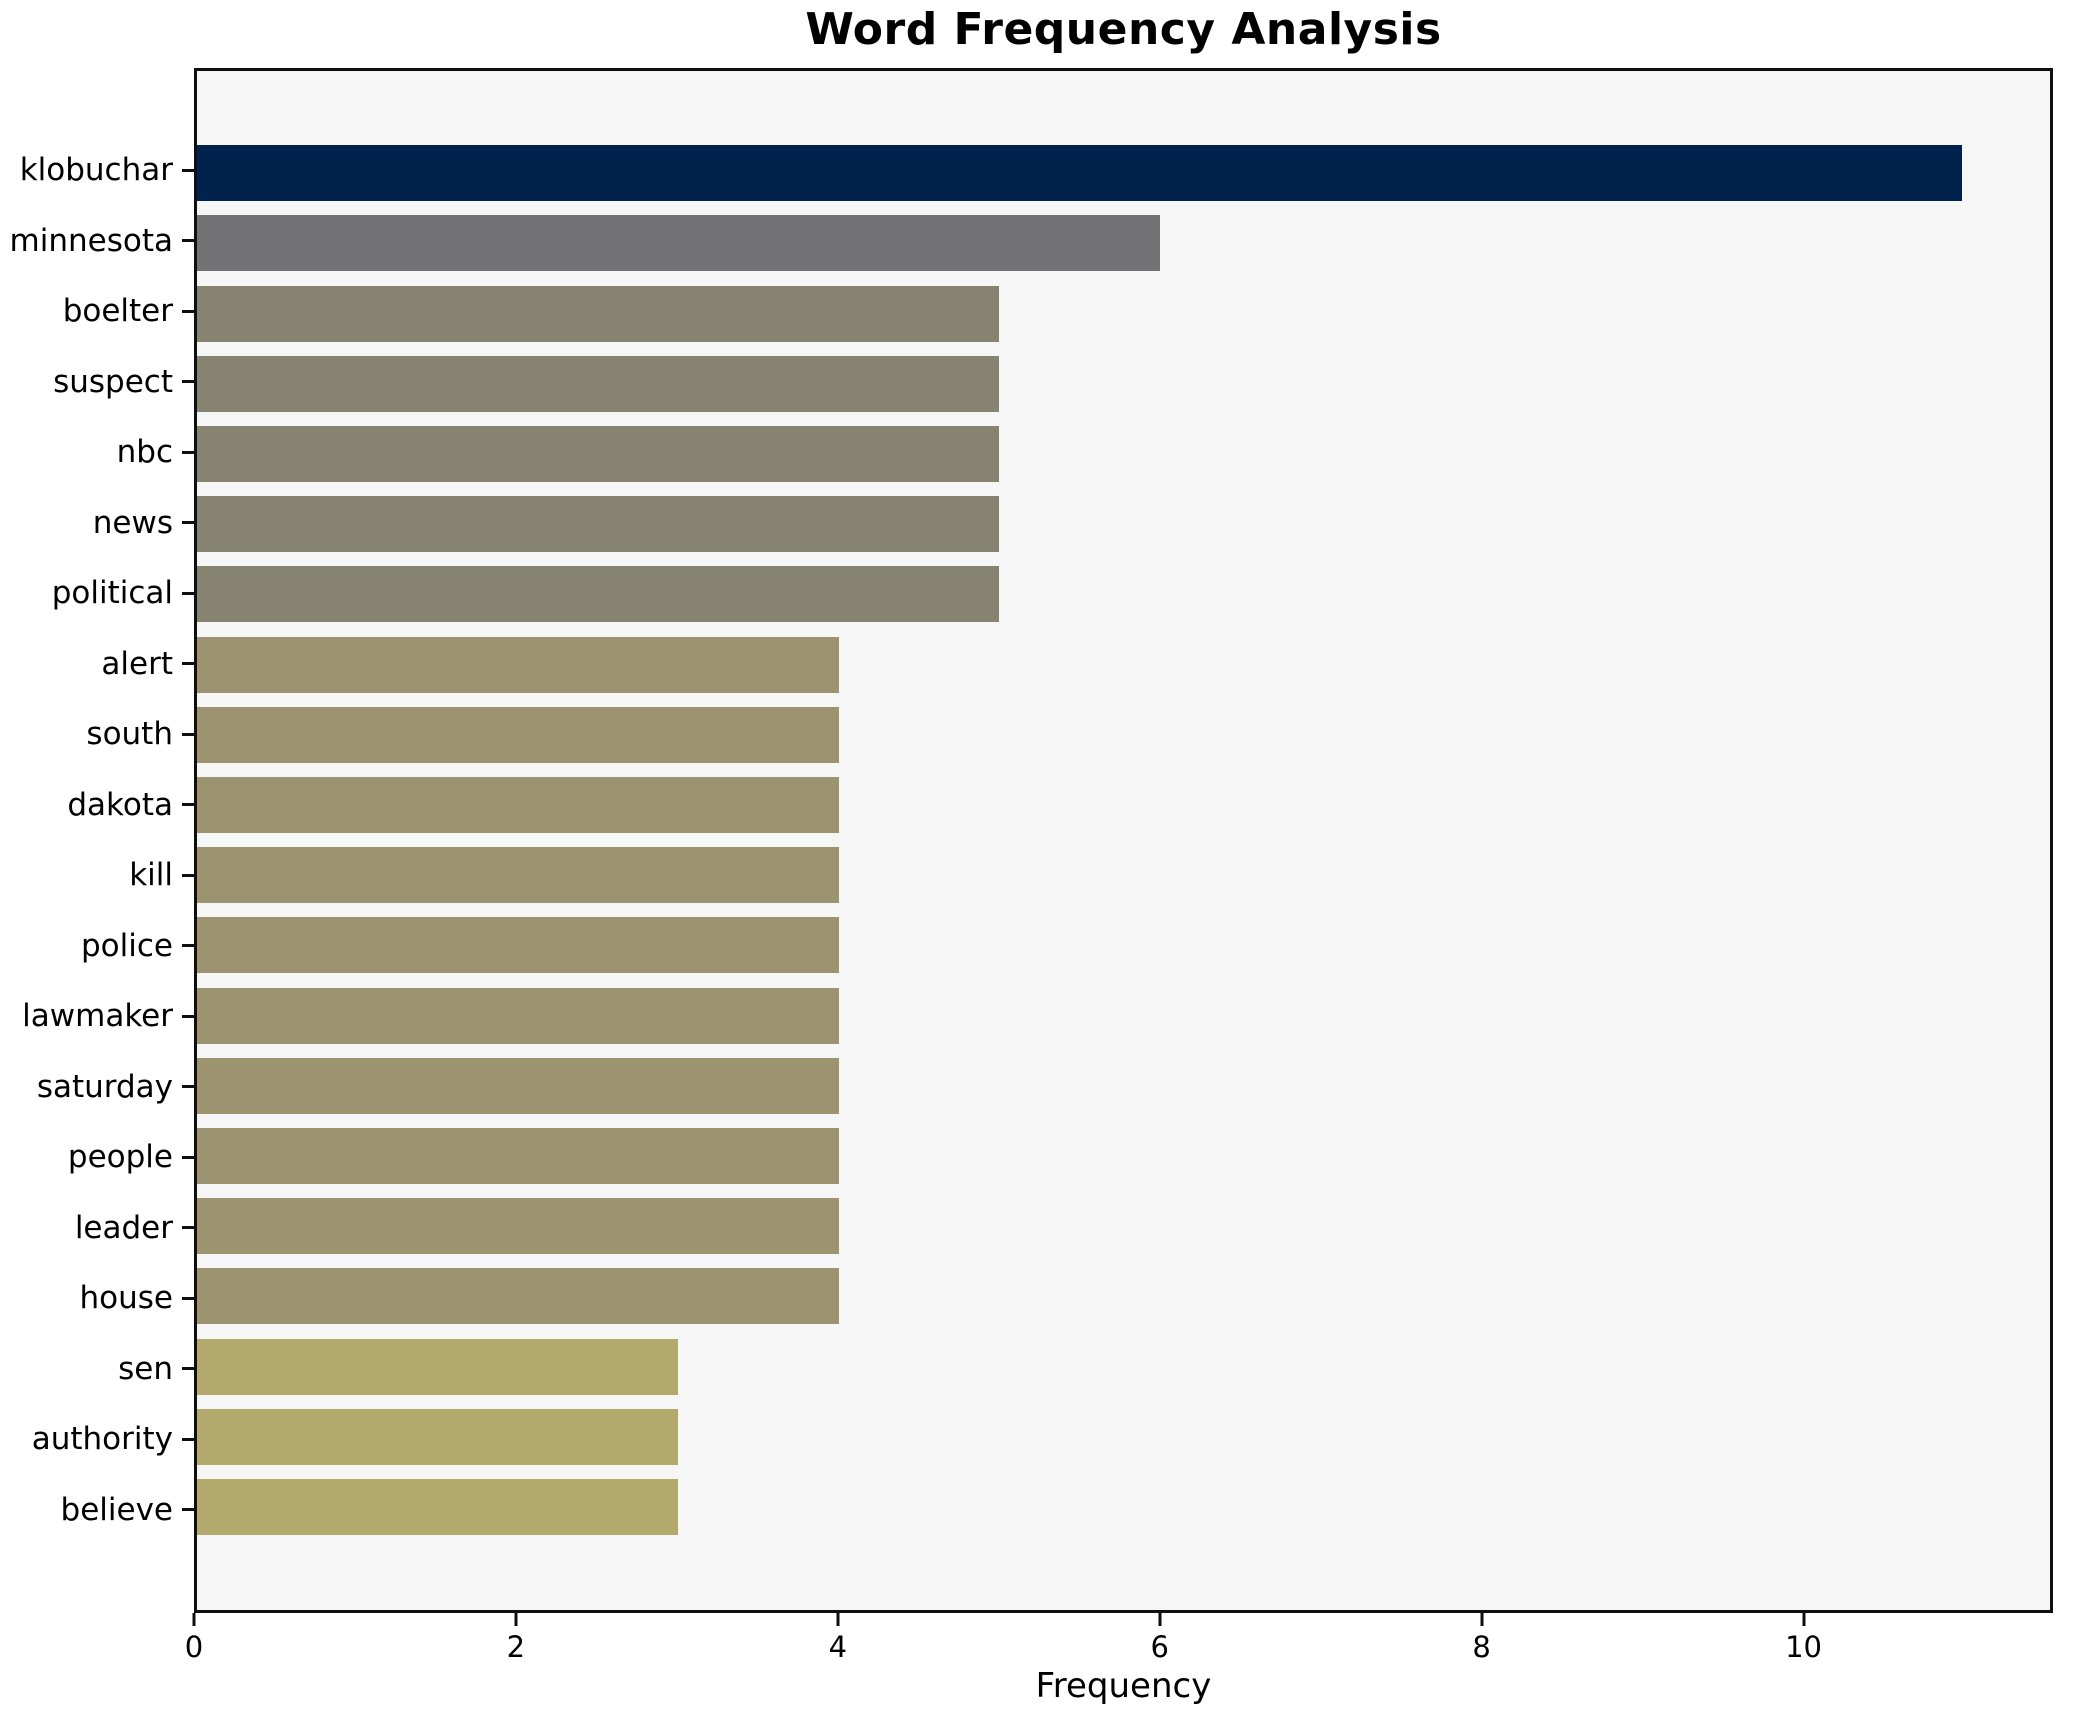 This screenshot has width=2073, height=1722. I want to click on y-tick-label: nbc, so click(144, 452).